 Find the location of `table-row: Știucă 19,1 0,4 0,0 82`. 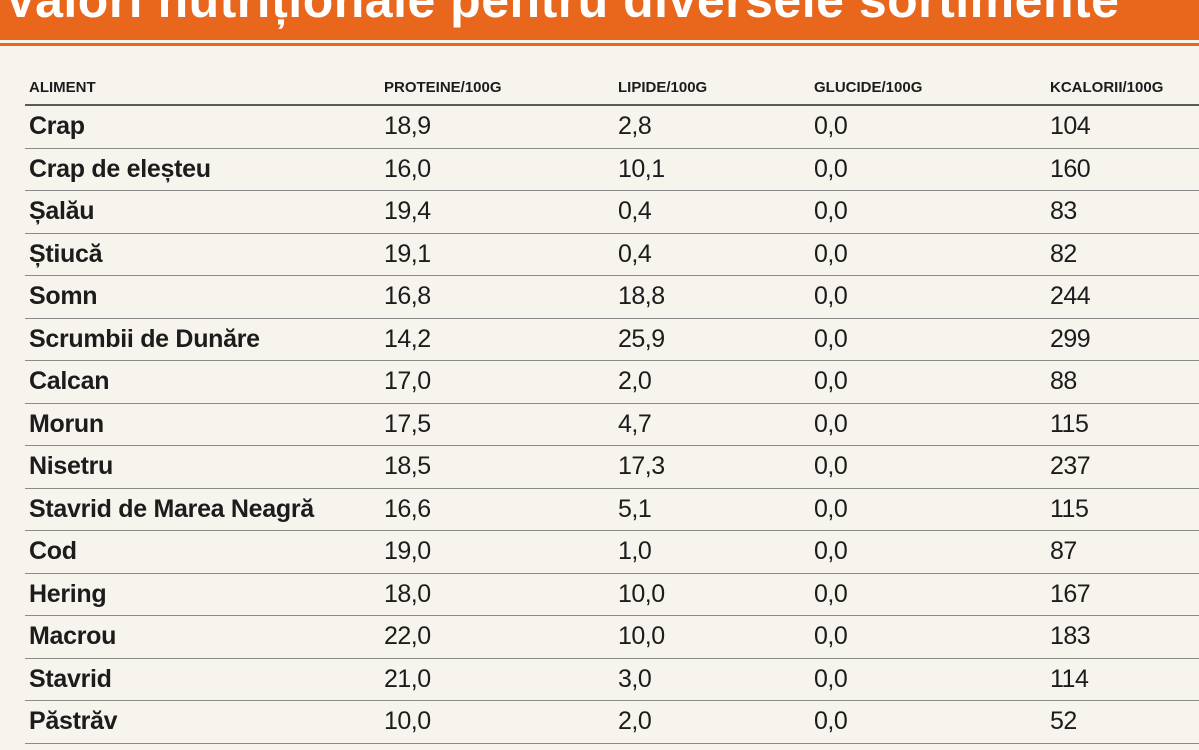

table-row: Știucă 19,1 0,4 0,0 82 is located at coordinates (612, 254).